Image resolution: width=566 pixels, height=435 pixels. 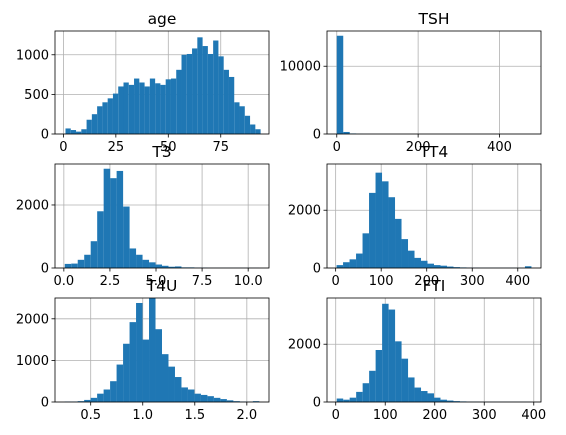 I want to click on x-tick-label: 7.5, so click(x=202, y=281).